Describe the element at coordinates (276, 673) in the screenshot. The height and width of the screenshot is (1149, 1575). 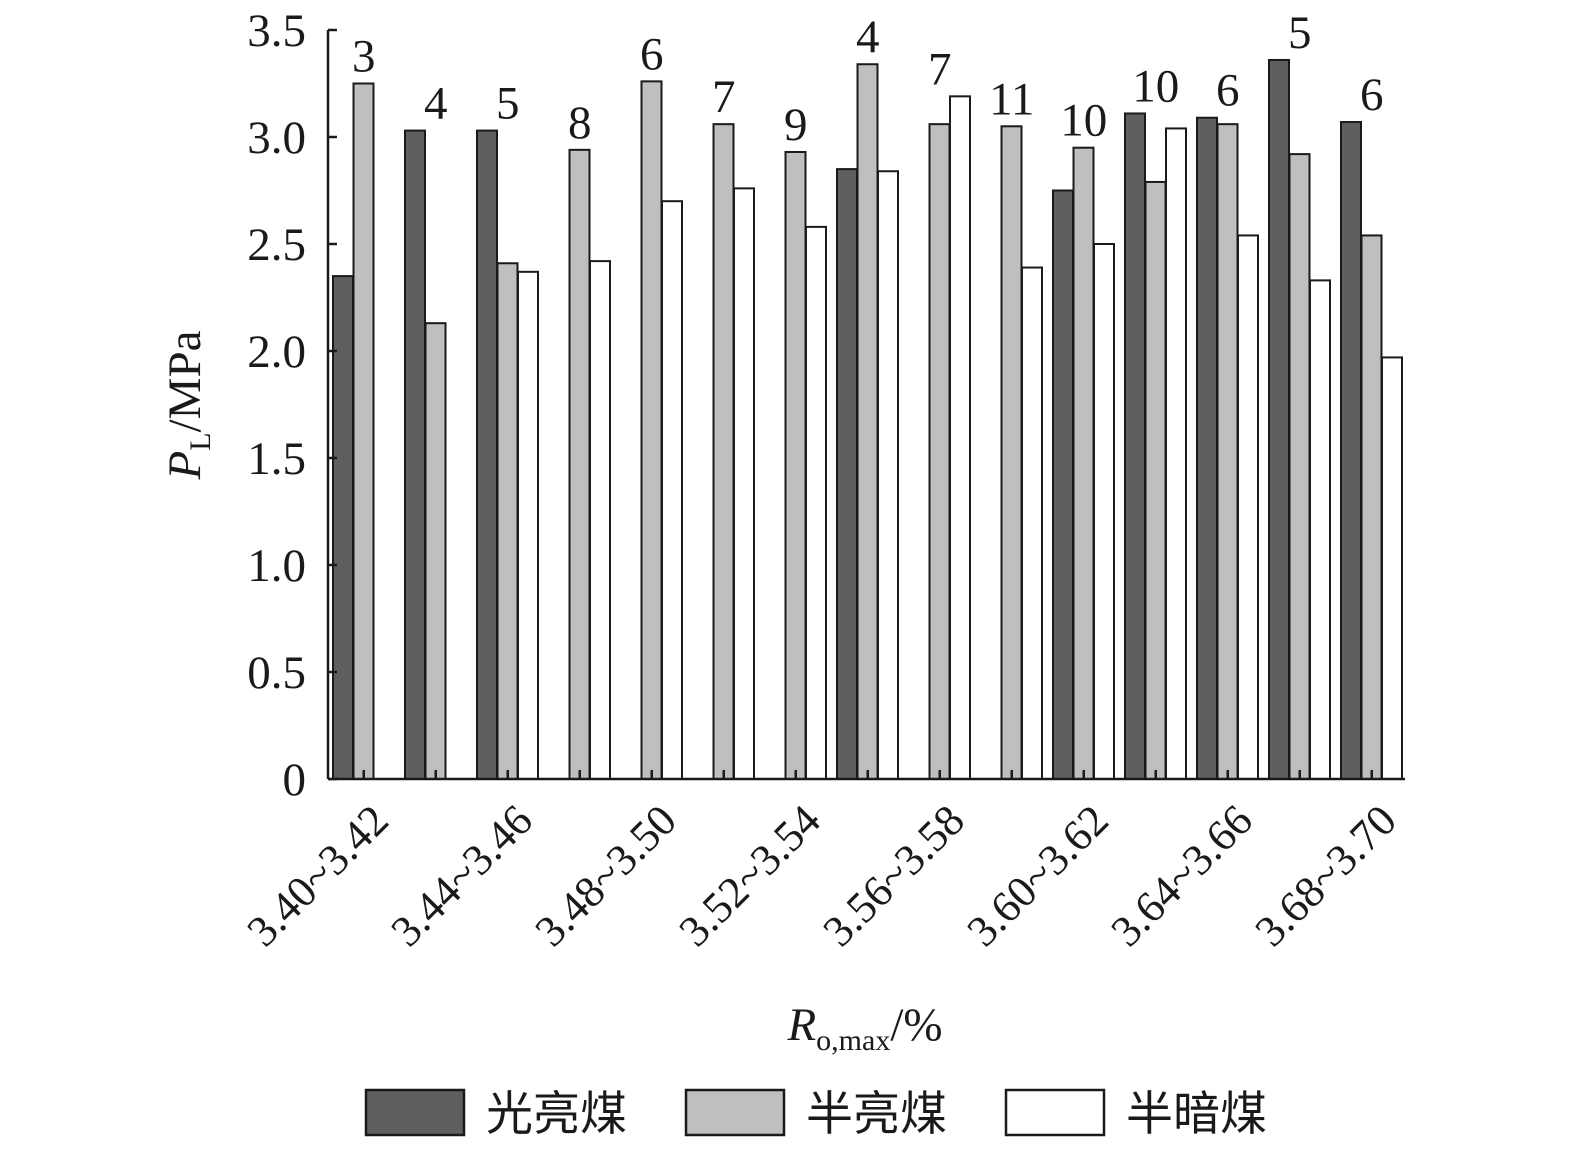
I see `y-tick-label-2: 0.5` at that location.